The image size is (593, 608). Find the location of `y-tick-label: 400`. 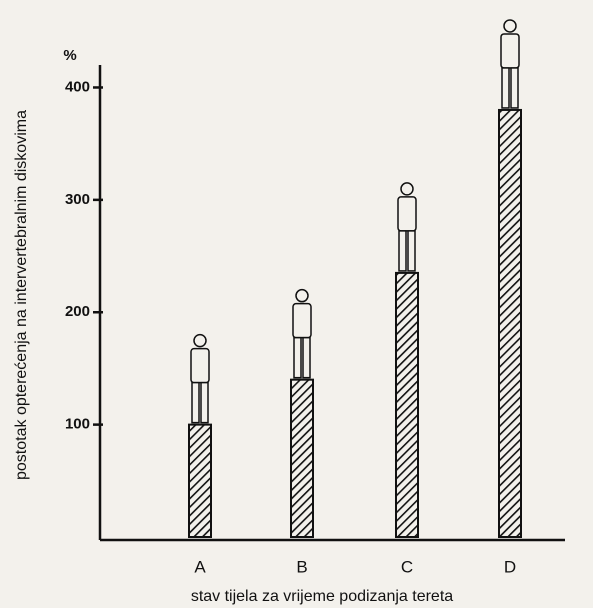

y-tick-label: 400 is located at coordinates (77, 86).